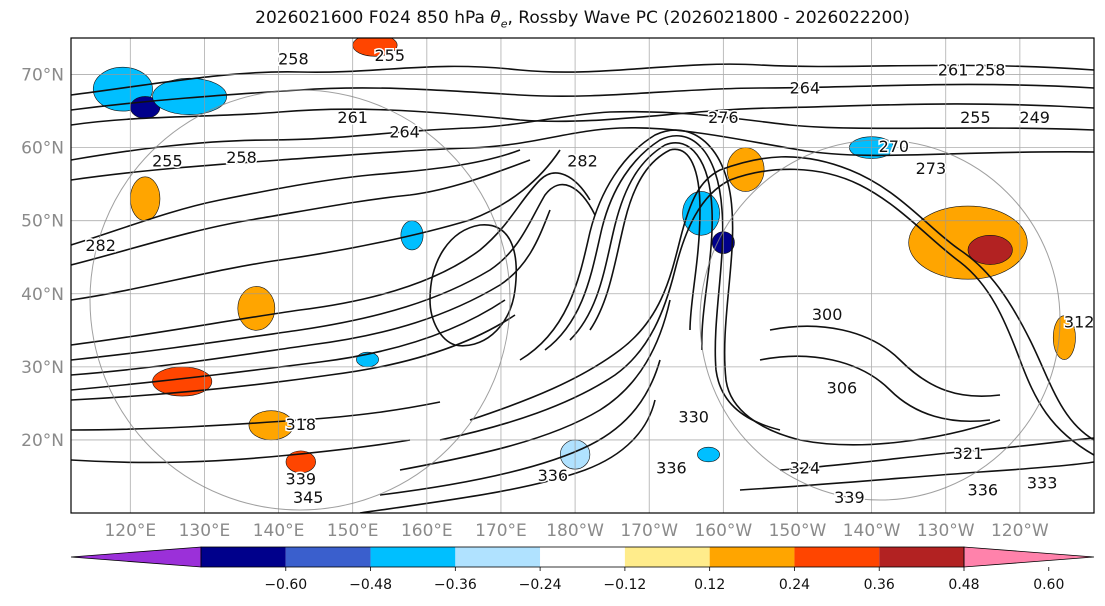  What do you see at coordinates (353, 531) in the screenshot?
I see `lon-tick-label: 150°E` at bounding box center [353, 531].